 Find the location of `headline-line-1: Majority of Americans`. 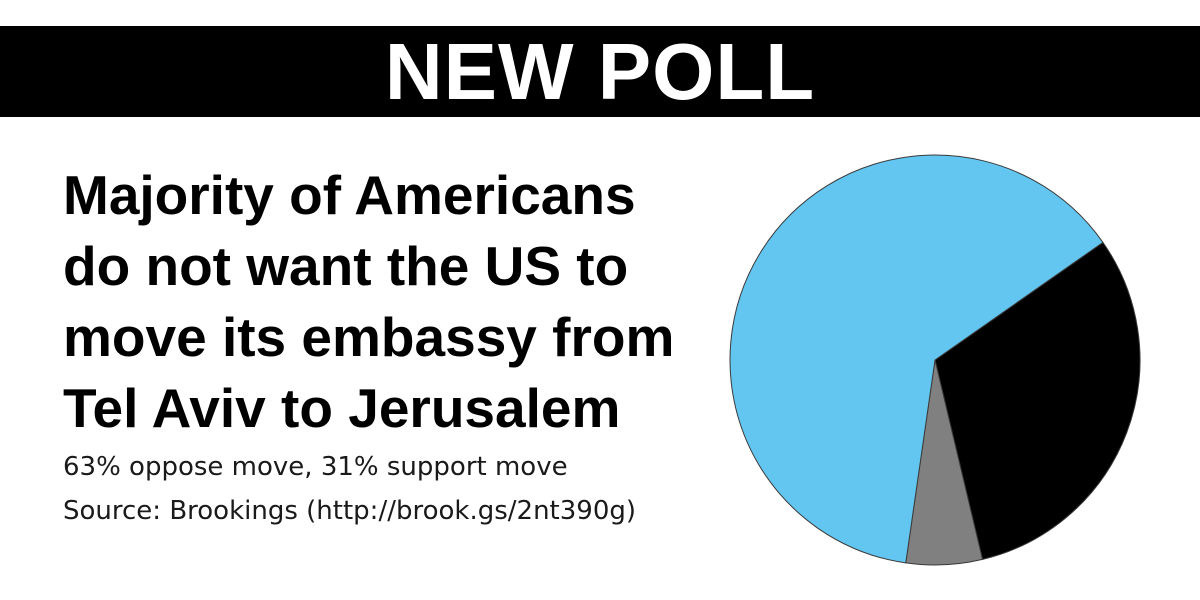

headline-line-1: Majority of Americans is located at coordinates (349, 195).